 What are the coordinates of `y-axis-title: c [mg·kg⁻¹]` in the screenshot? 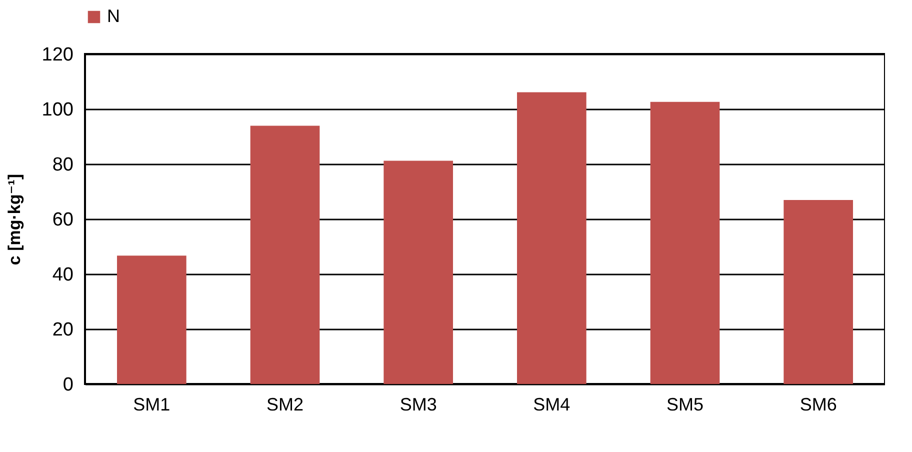 It's located at (14, 220).